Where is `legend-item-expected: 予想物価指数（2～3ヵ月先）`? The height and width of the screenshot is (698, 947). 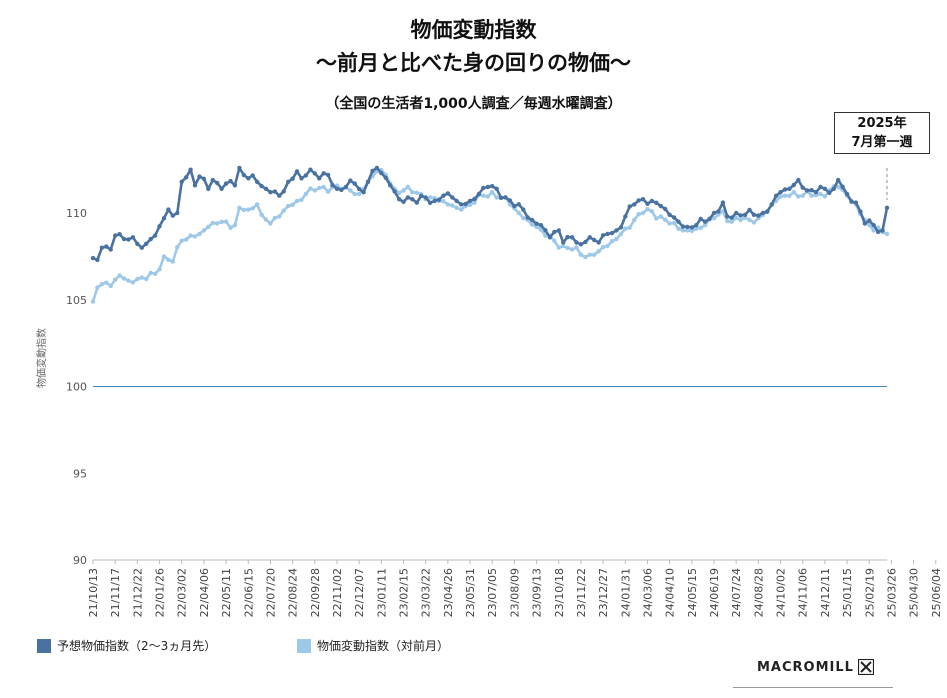 legend-item-expected: 予想物価指数（2～3ヵ月先） is located at coordinates (126, 645).